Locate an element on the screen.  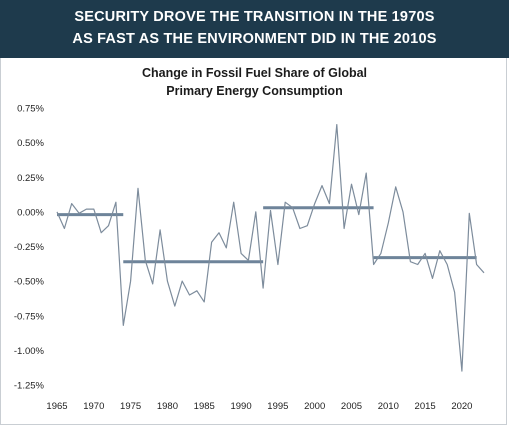
x-tick-label: 1965 is located at coordinates (56, 406).